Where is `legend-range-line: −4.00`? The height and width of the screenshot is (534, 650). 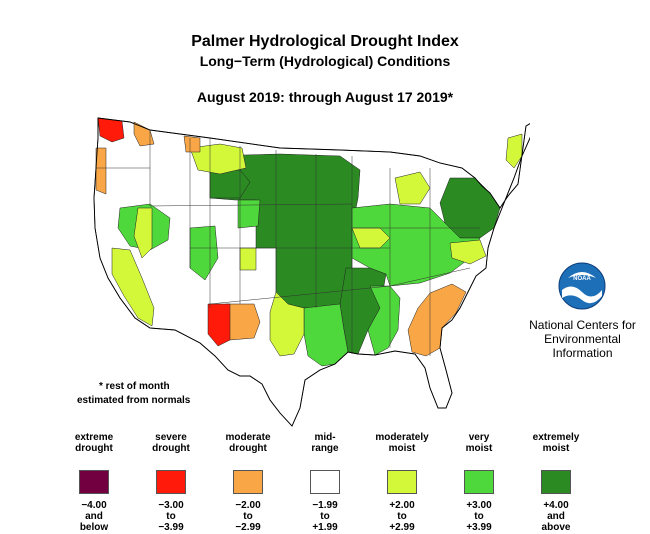
legend-range-line: −4.00 is located at coordinates (94, 505).